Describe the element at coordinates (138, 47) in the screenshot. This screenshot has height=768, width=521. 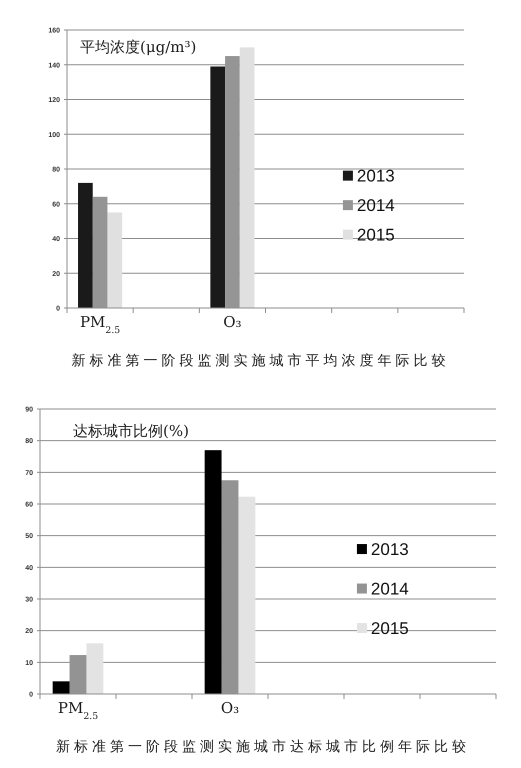
I see `y-axis-title: 平均浓度(μg/m³)` at that location.